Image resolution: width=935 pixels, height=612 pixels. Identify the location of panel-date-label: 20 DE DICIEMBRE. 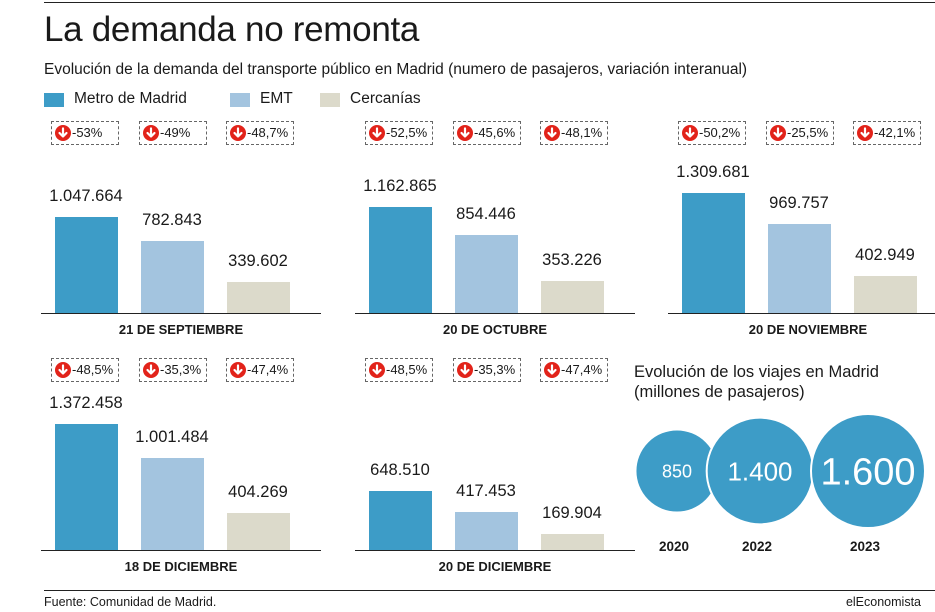
(495, 566).